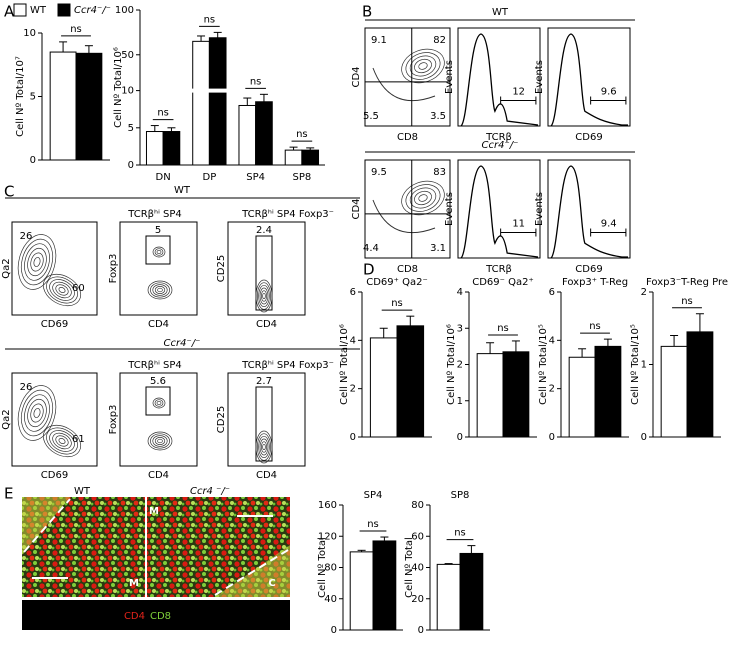 Image resolution: width=742 pixels, height=651 pixels. I want to click on micrograph-title: Ccr4 ⁻/⁻, so click(210, 491).